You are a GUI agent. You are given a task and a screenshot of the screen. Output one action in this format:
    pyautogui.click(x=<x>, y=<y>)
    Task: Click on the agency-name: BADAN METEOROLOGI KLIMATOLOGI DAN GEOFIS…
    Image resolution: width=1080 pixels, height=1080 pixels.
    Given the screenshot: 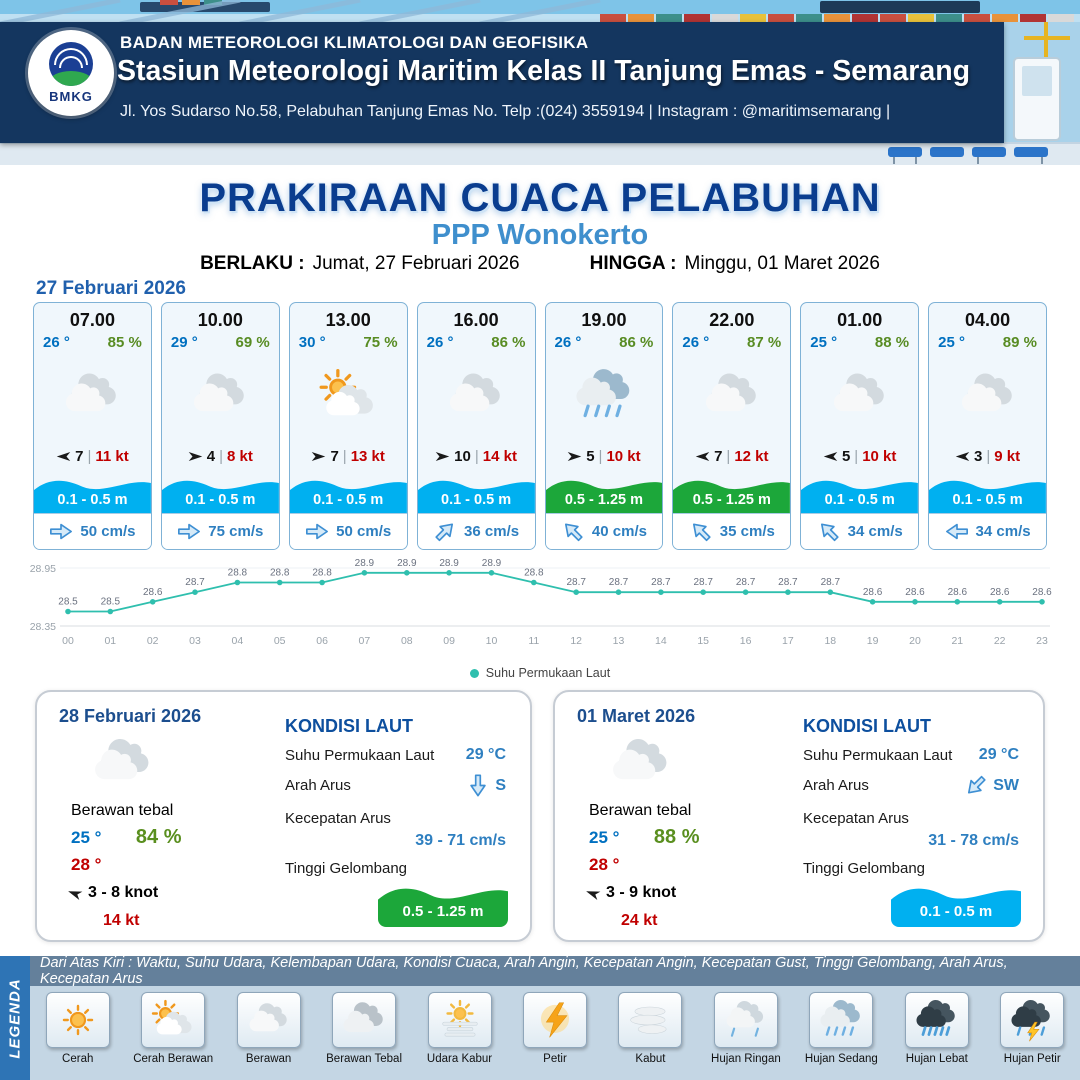 What is the action you would take?
    pyautogui.click(x=354, y=42)
    